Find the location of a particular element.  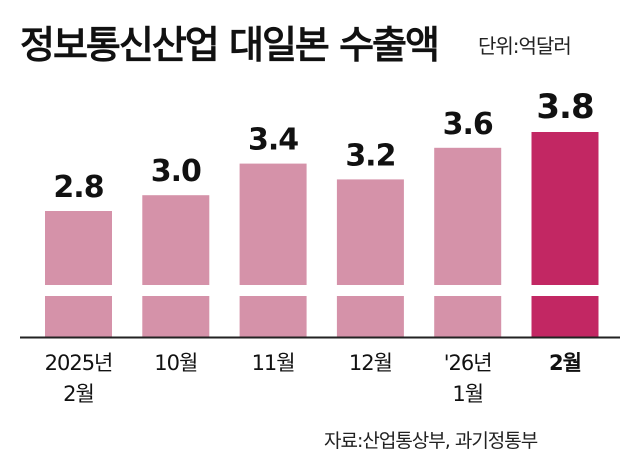

value-label-5: 3.8 is located at coordinates (564, 107).